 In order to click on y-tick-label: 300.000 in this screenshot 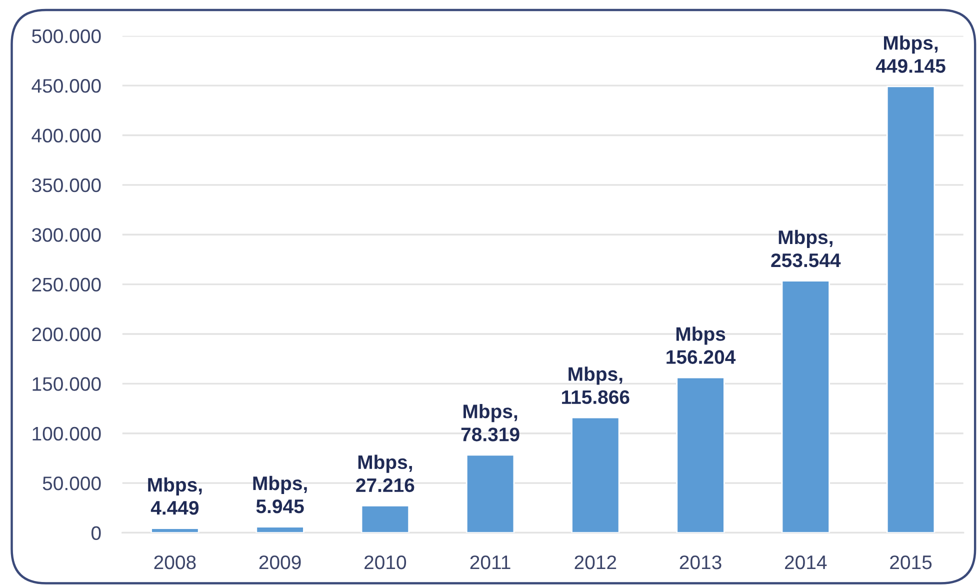, I will do `click(66, 235)`.